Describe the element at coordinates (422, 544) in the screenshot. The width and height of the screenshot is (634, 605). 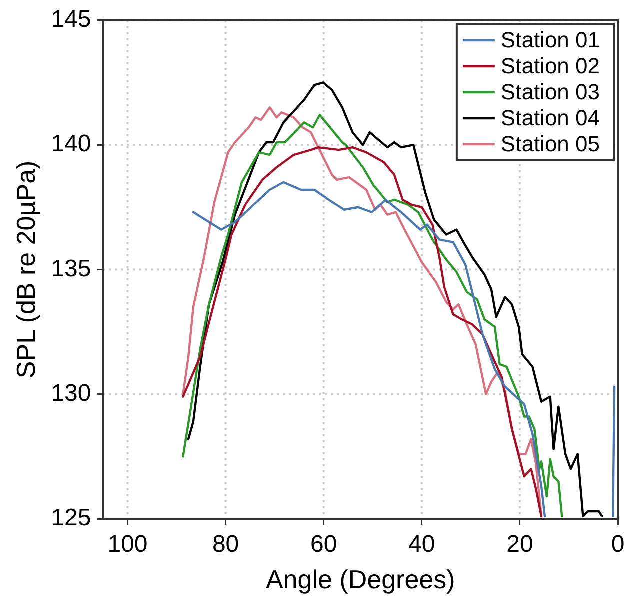
I see `x-tick-label: 40` at that location.